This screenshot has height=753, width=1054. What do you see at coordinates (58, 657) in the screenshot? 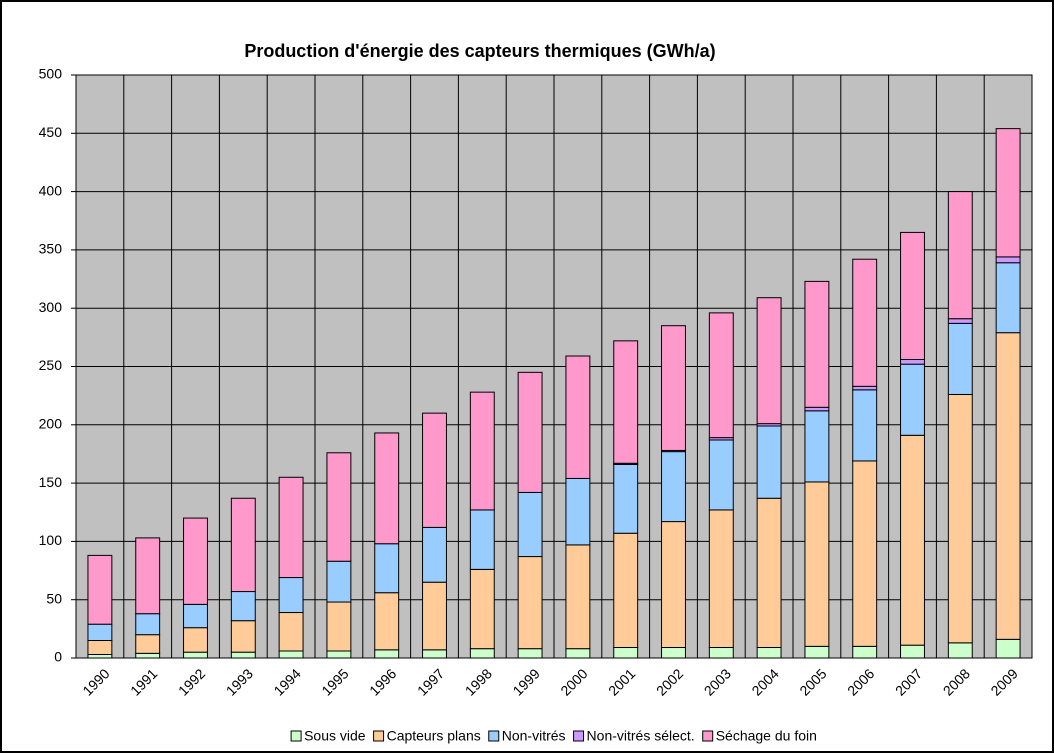
I see `y-tick-label: 0` at bounding box center [58, 657].